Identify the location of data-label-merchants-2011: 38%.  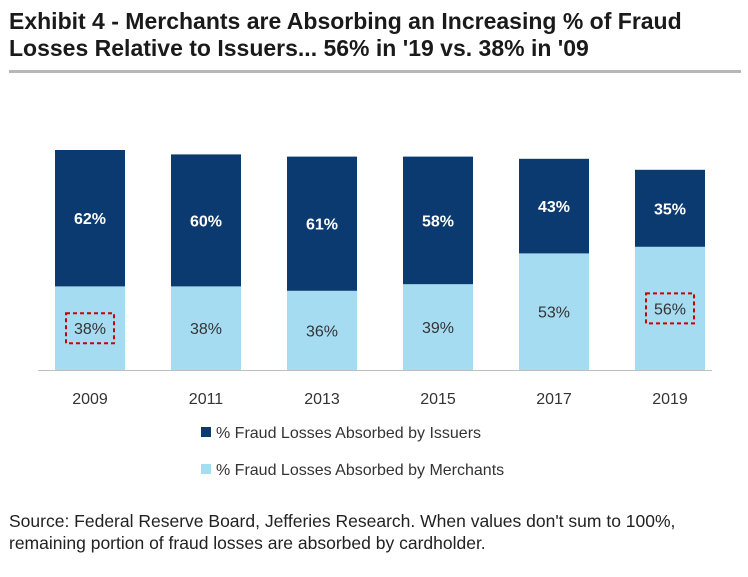
(206, 329).